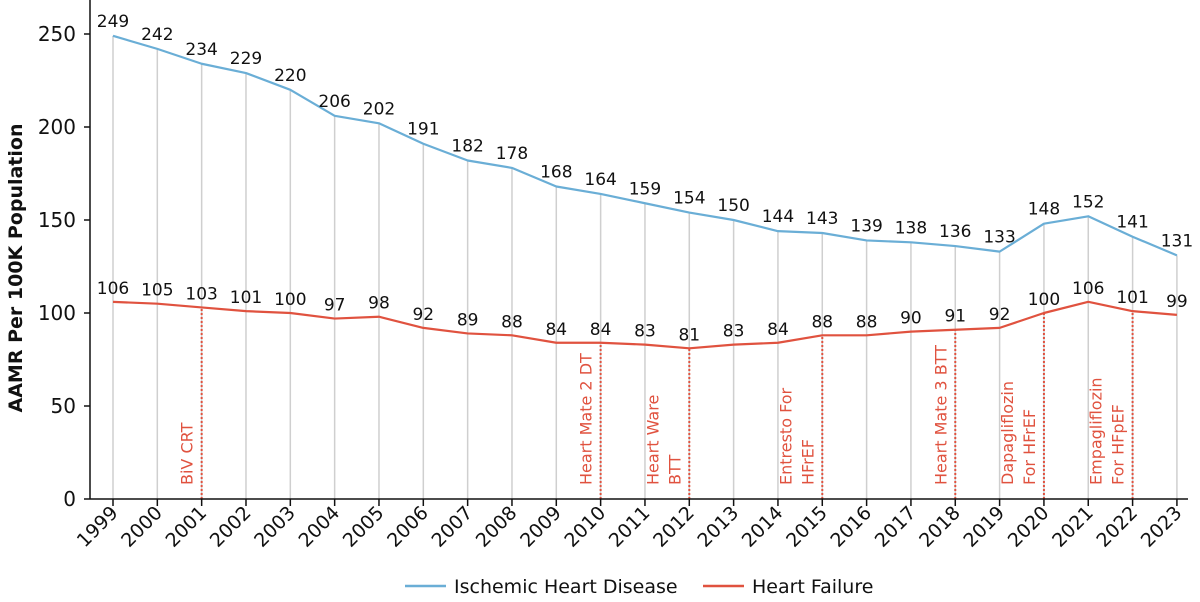  I want to click on ihd-label-2014: 144, so click(778, 217).